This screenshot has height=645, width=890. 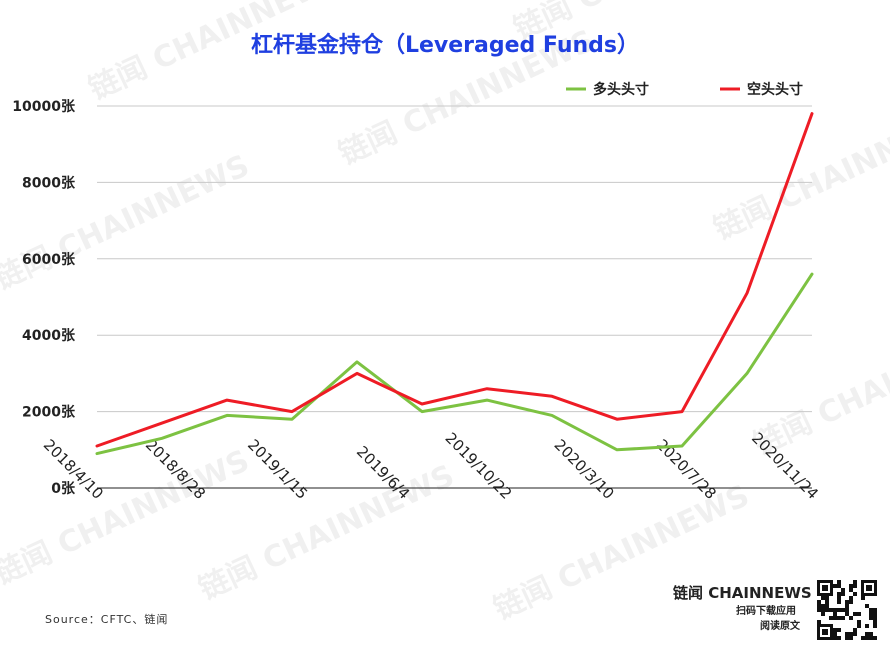 I want to click on x-tick-label: 2019/1/15, so click(x=277, y=469).